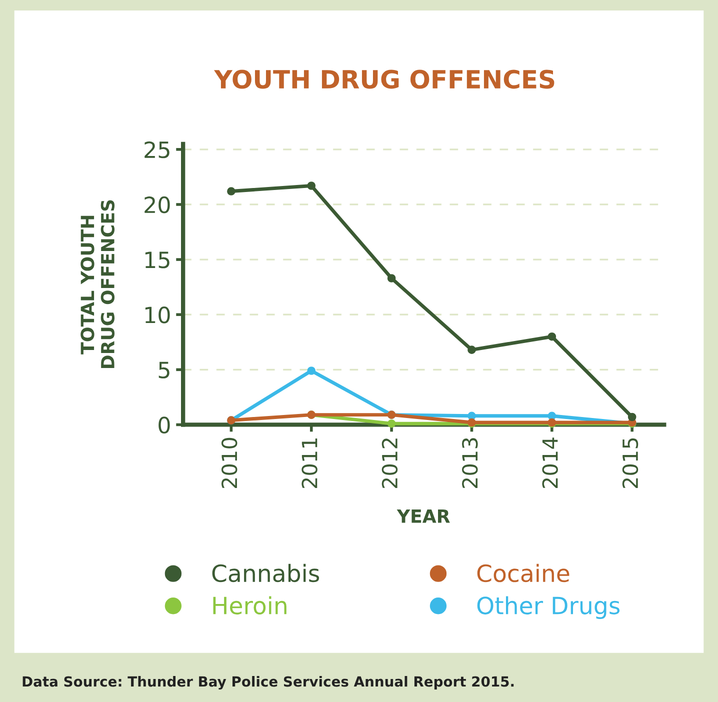 The width and height of the screenshot is (718, 702). Describe the element at coordinates (390, 463) in the screenshot. I see `x-tick-label: 2012` at that location.